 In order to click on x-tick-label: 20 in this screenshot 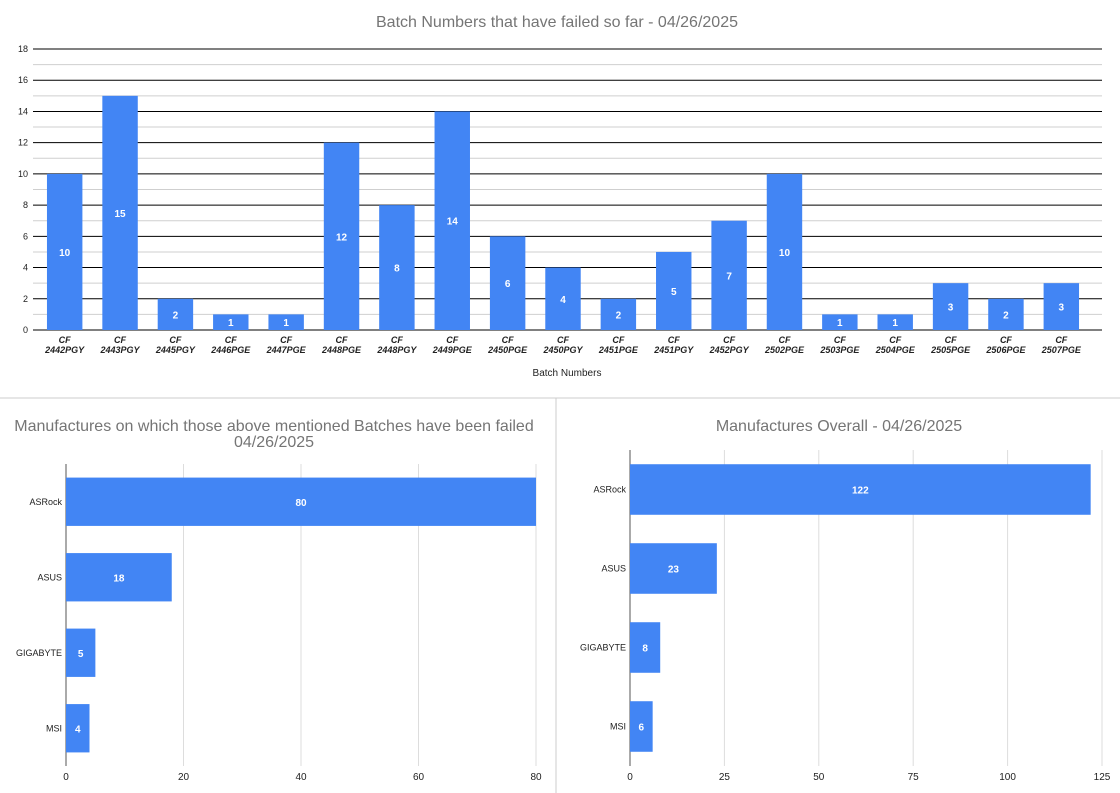, I will do `click(184, 777)`.